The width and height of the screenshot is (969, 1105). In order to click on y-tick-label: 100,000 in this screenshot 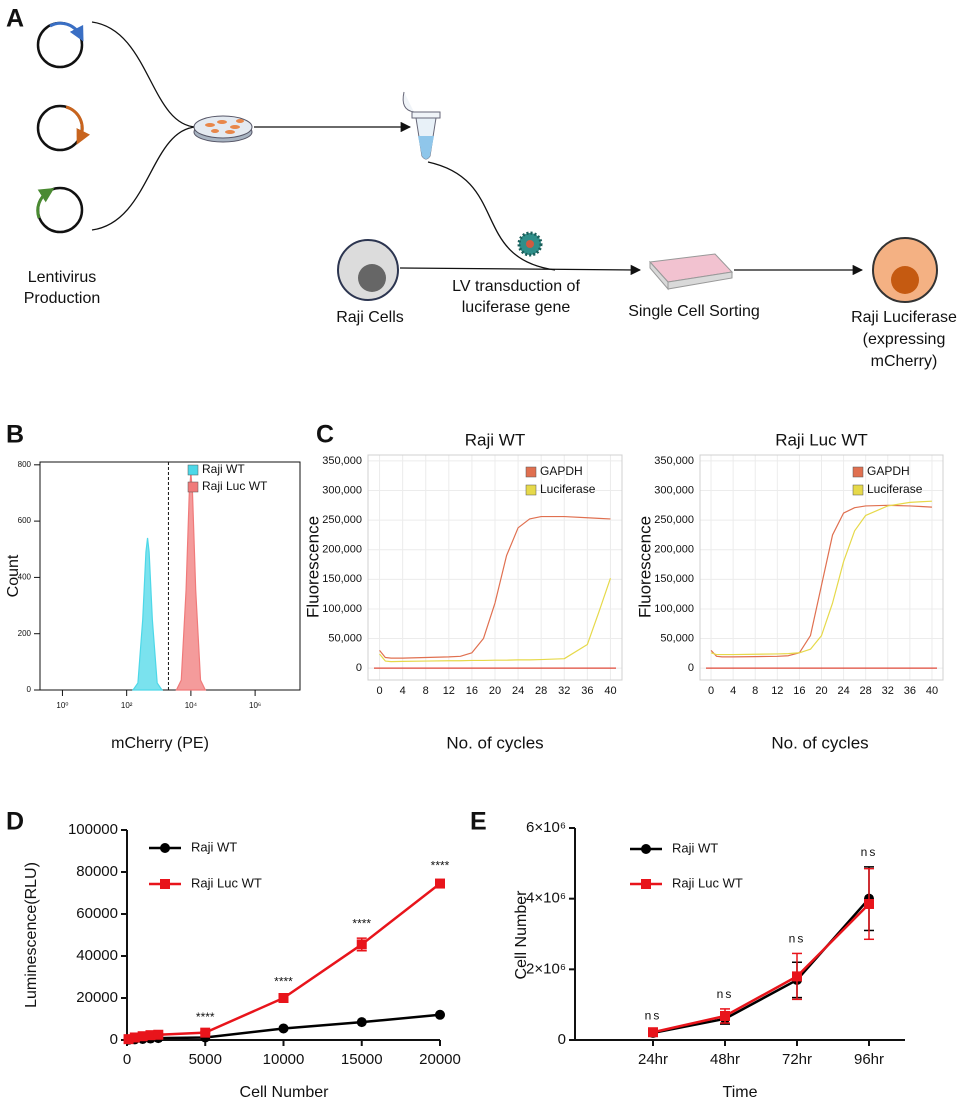, I will do `click(342, 609)`.